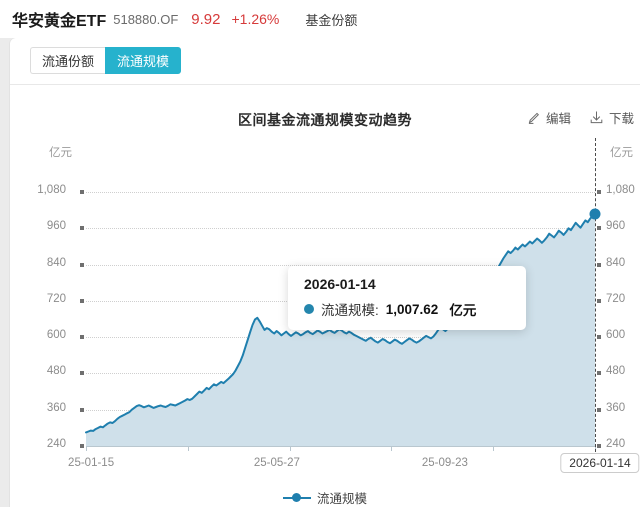 The image size is (640, 507). Describe the element at coordinates (534, 118) in the screenshot. I see `pencil-icon` at that location.